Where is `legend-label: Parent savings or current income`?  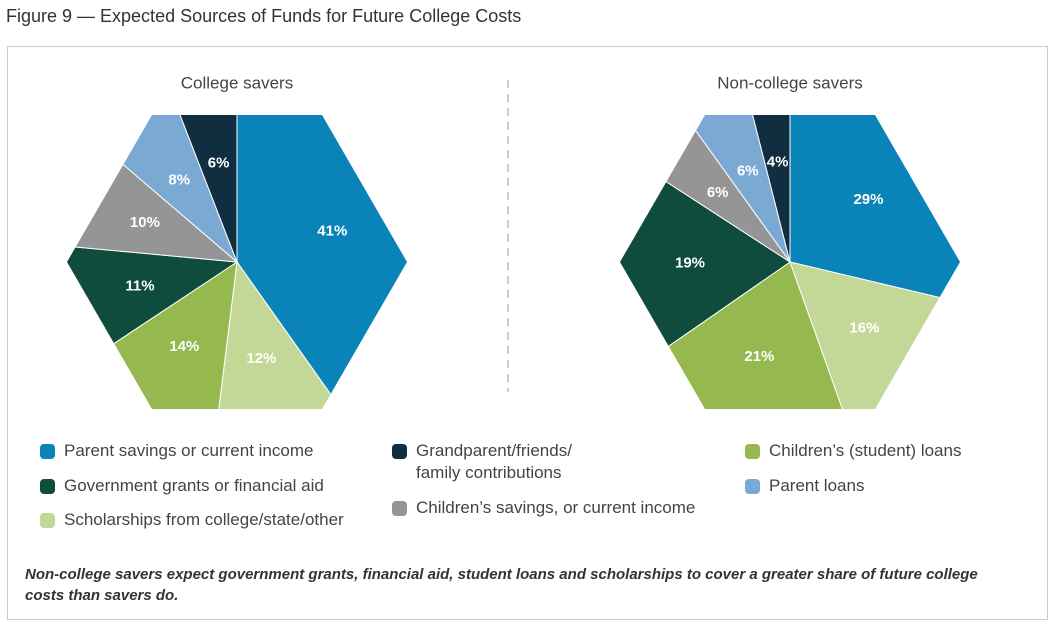
legend-label: Parent savings or current income is located at coordinates (189, 450).